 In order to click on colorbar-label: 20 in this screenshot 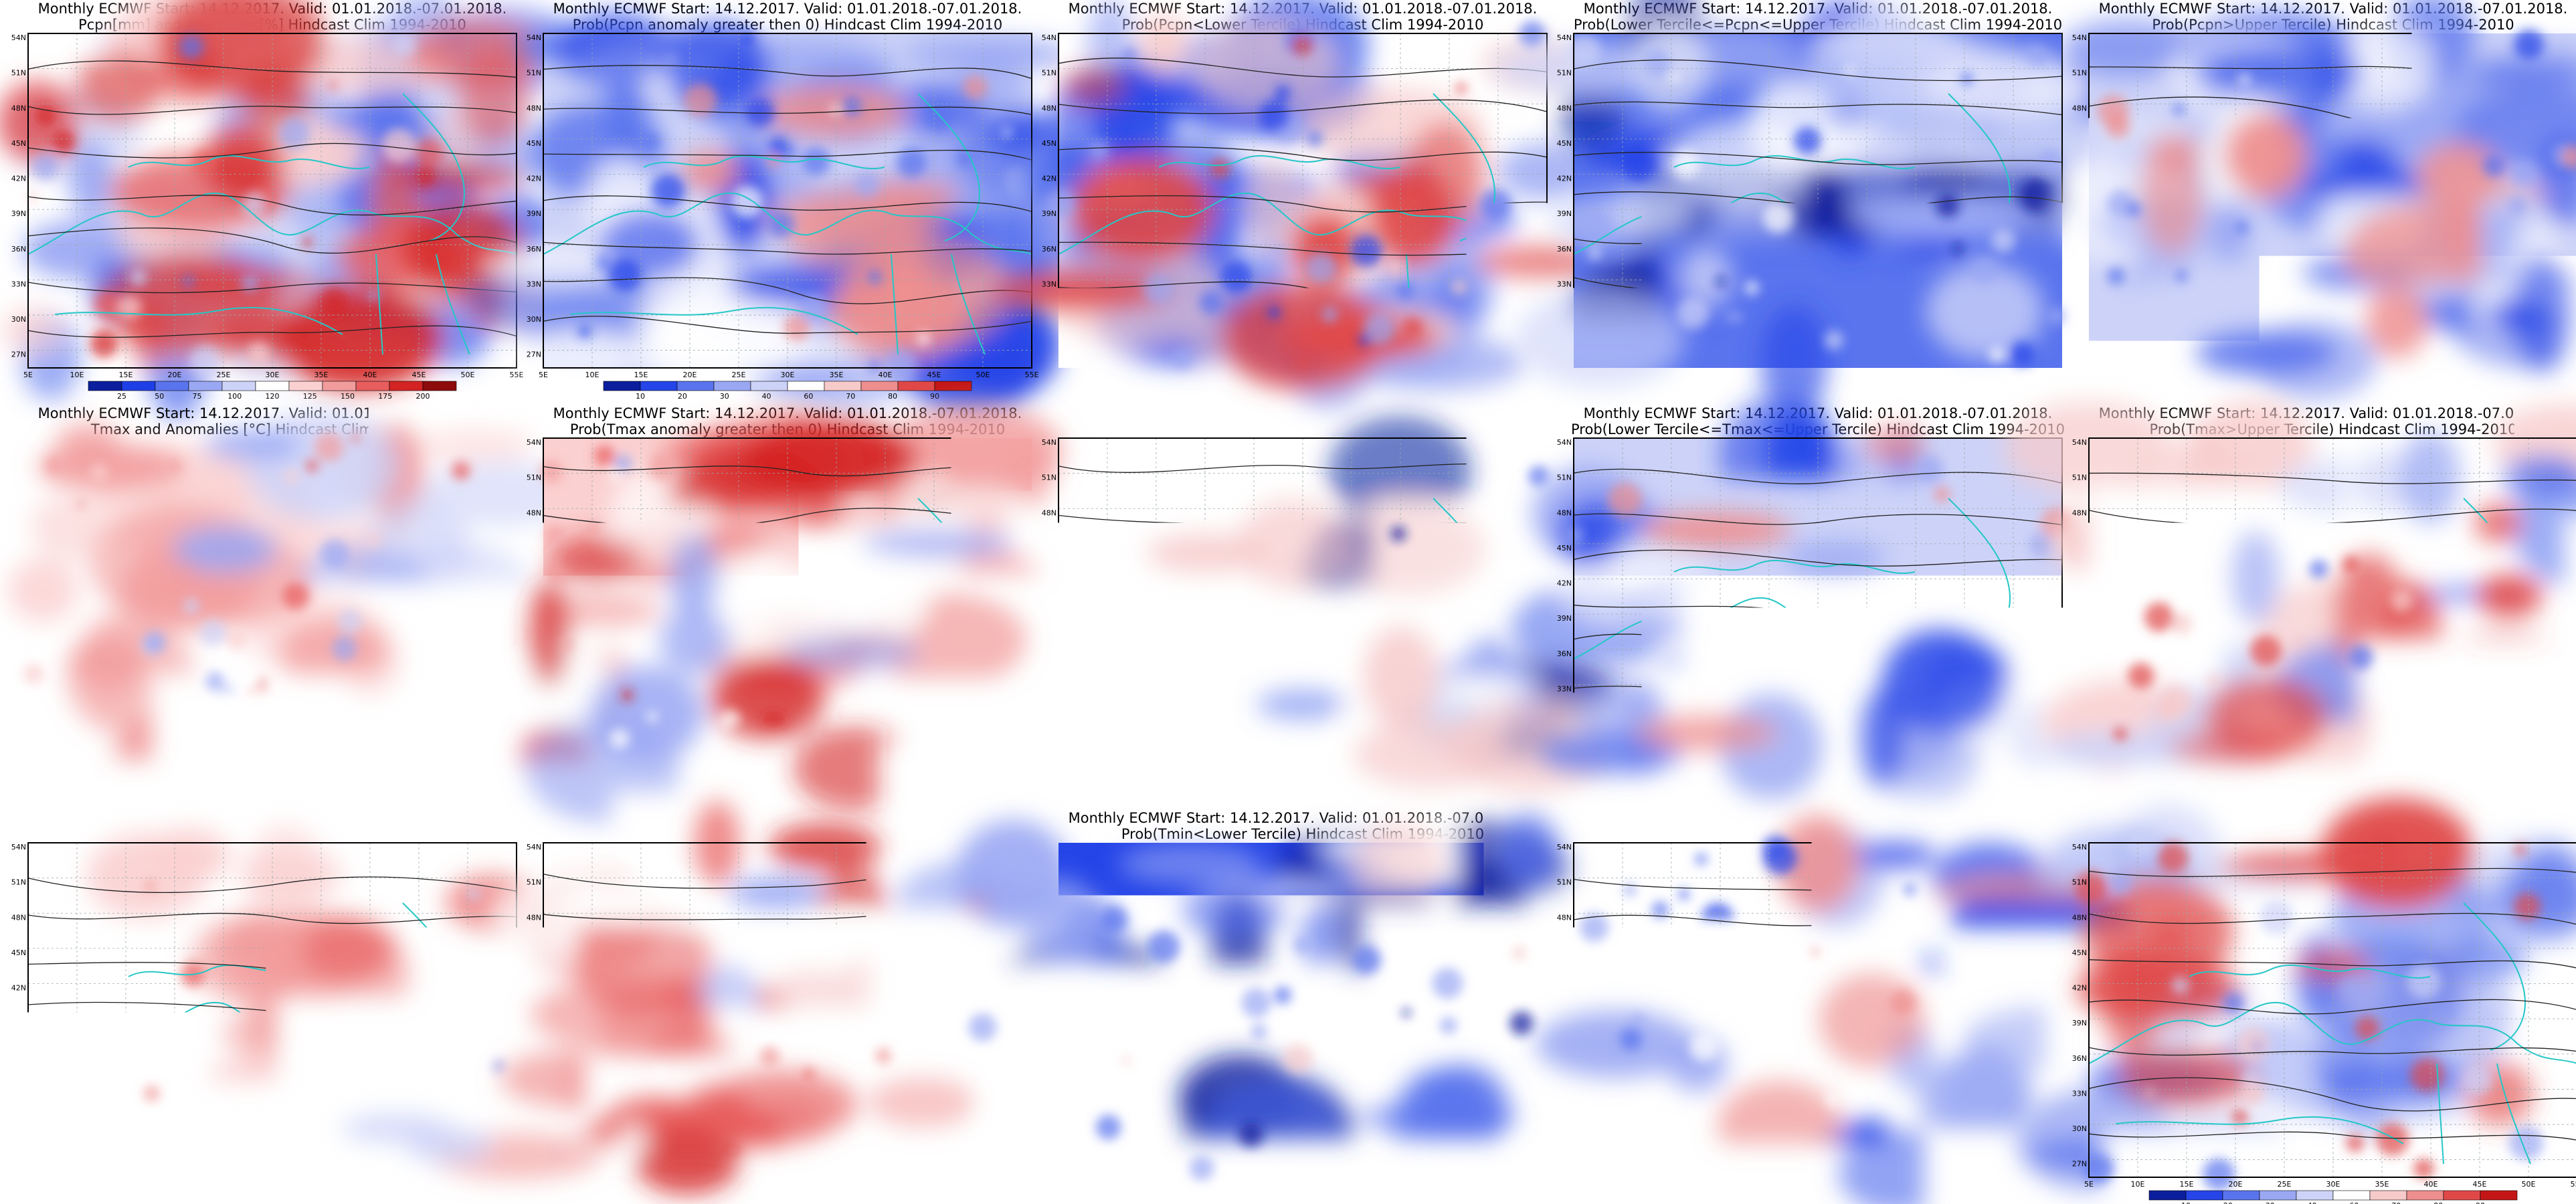, I will do `click(1713, 396)`.